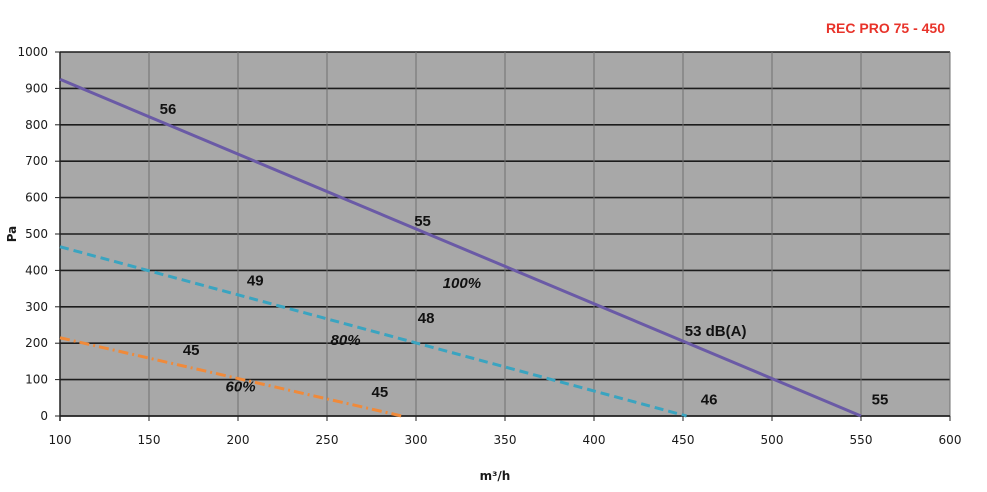 This screenshot has width=987, height=492. I want to click on chart-title: REC PRO 75 - 450, so click(885, 28).